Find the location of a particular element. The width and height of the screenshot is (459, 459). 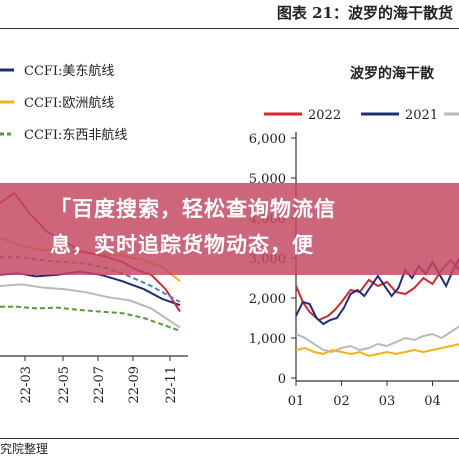

promo-banner-line-2: 息，实时追踪货物动态，便 is located at coordinates (182, 245).